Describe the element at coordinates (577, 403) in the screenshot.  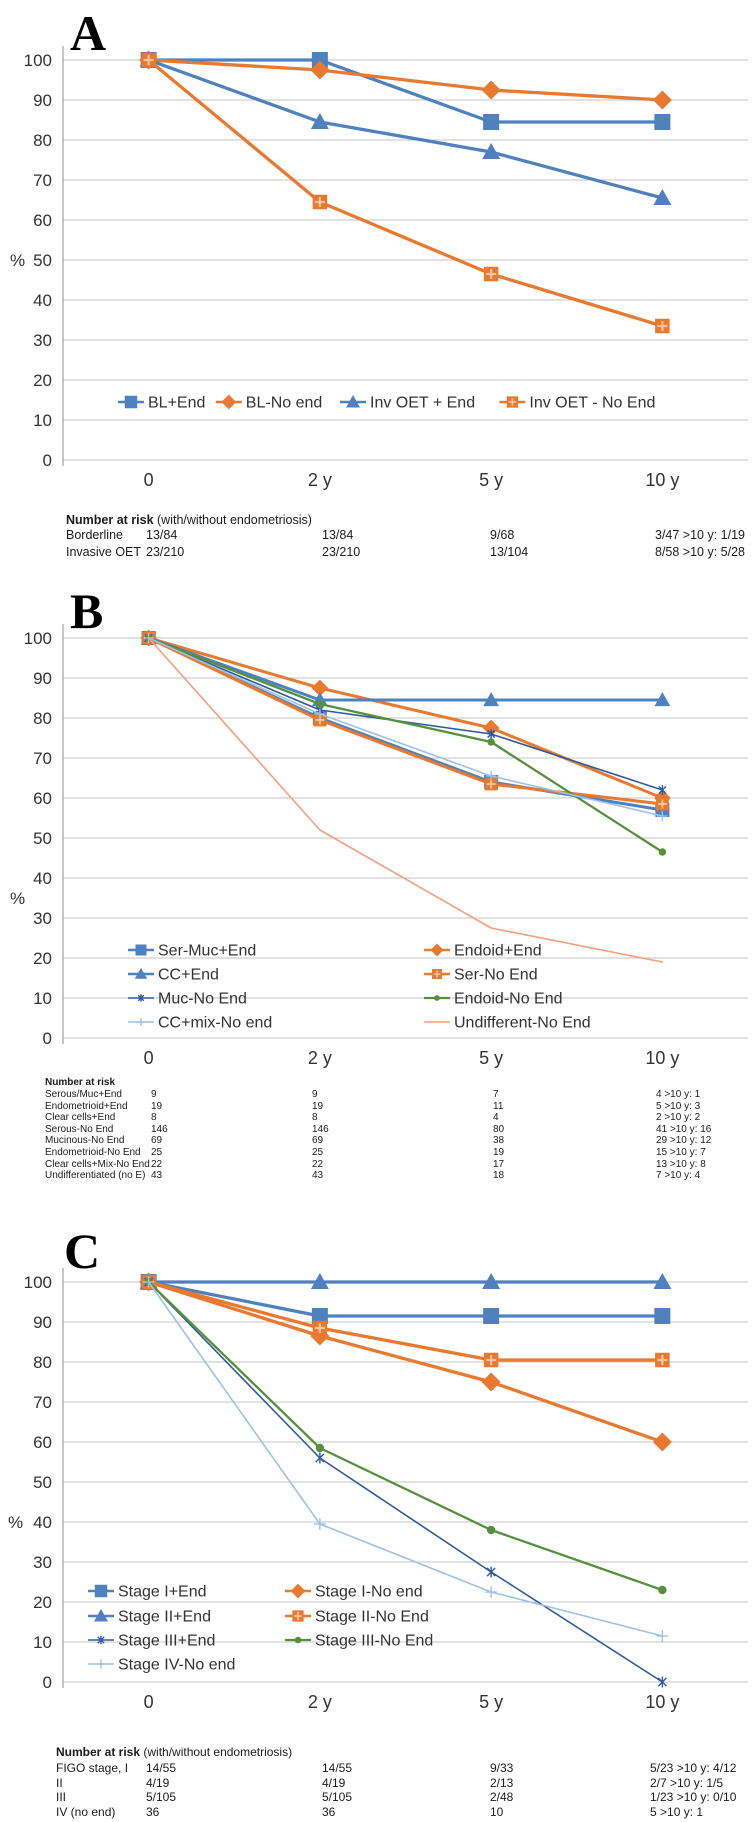
I see `legend-item-inv-oet-no-end: Inv OET - No End` at that location.